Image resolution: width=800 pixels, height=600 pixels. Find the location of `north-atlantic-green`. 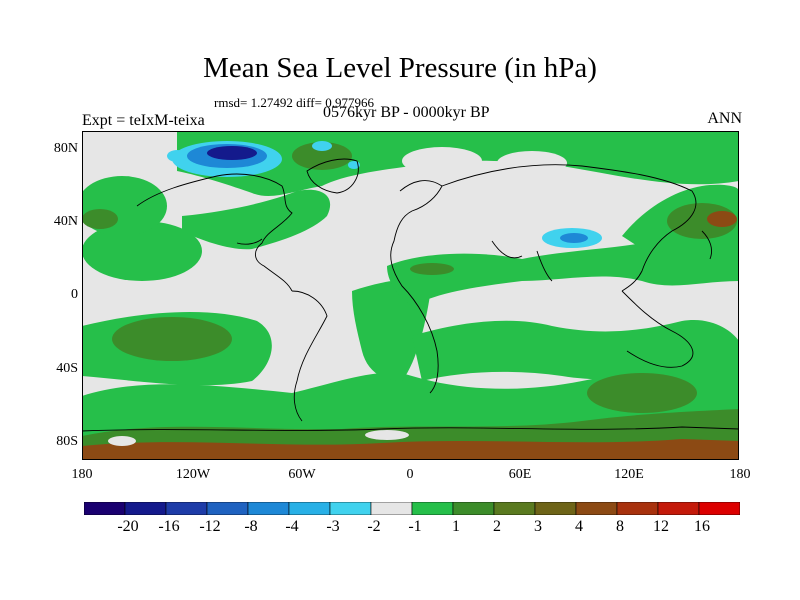

north-atlantic-green is located at coordinates (256, 219).